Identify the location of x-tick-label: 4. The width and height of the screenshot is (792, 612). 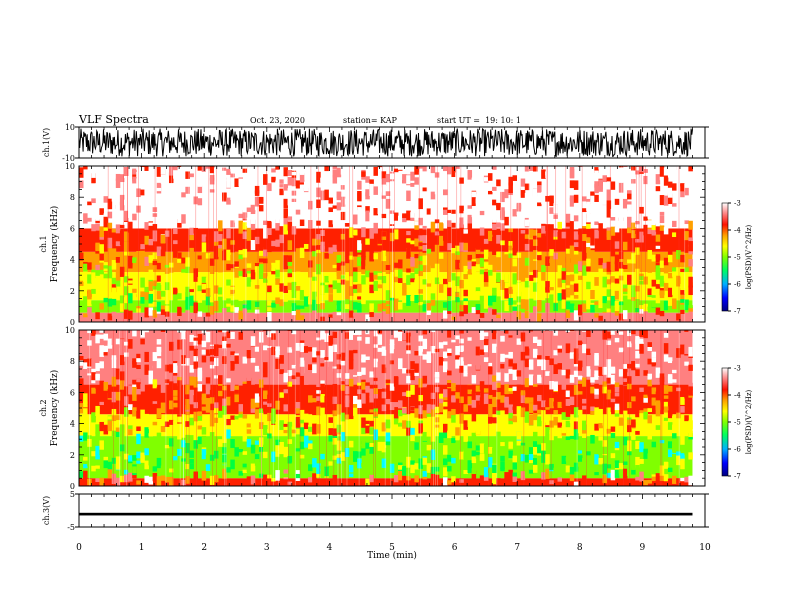
(330, 548).